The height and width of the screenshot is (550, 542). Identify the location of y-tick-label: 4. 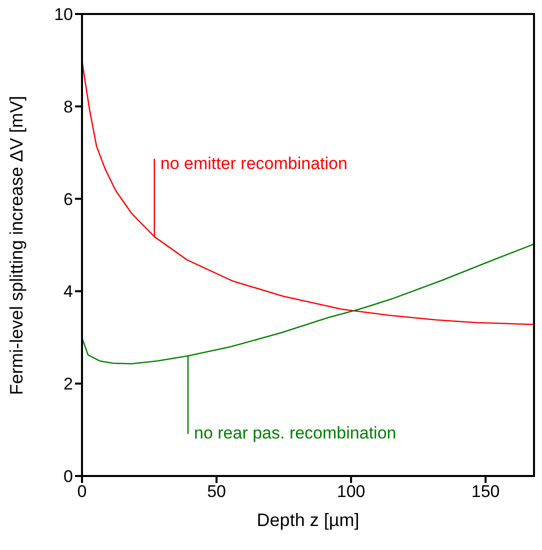
(68, 292).